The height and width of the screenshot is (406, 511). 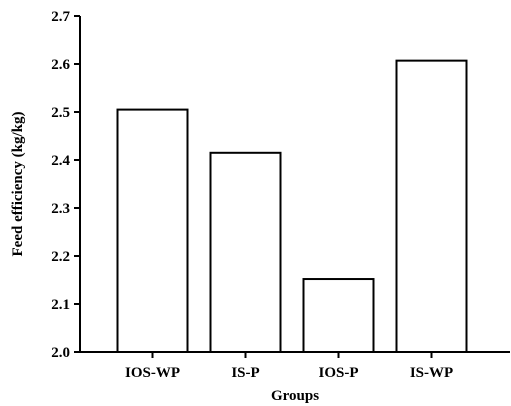 What do you see at coordinates (295, 396) in the screenshot?
I see `x-axis-title: Groups` at bounding box center [295, 396].